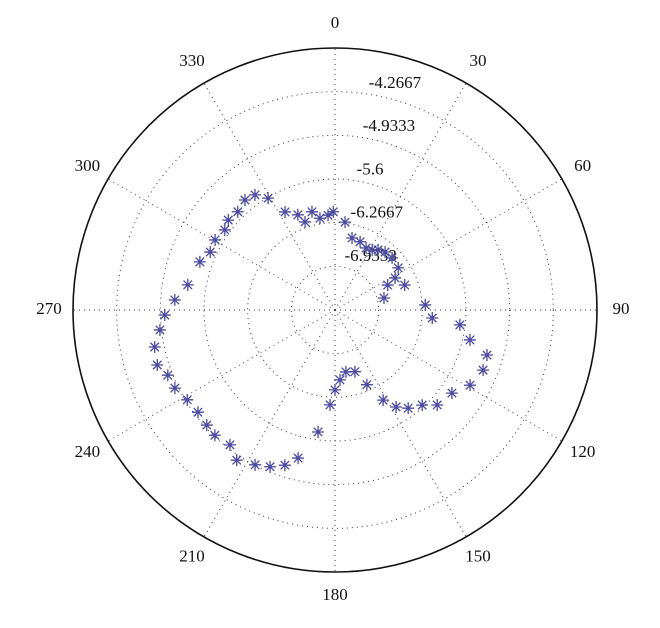  I want to click on theta-tick-label: 270, so click(49, 308).